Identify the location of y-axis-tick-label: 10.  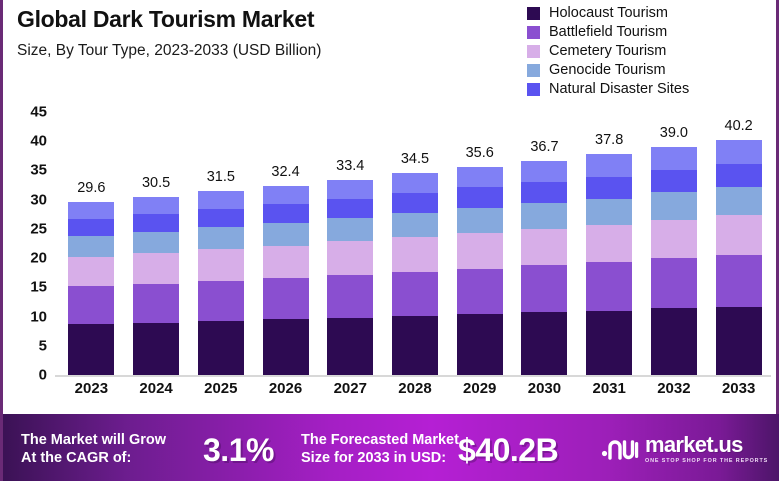
(38, 317).